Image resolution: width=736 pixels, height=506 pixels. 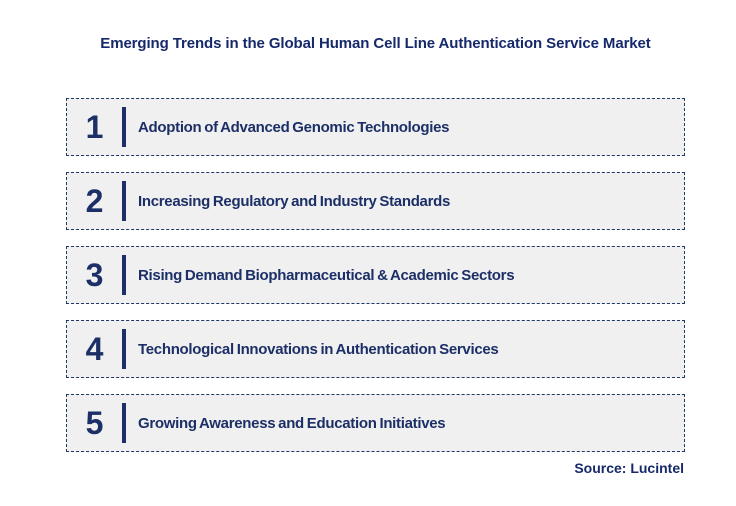 What do you see at coordinates (94, 349) in the screenshot?
I see `trend-number: 4` at bounding box center [94, 349].